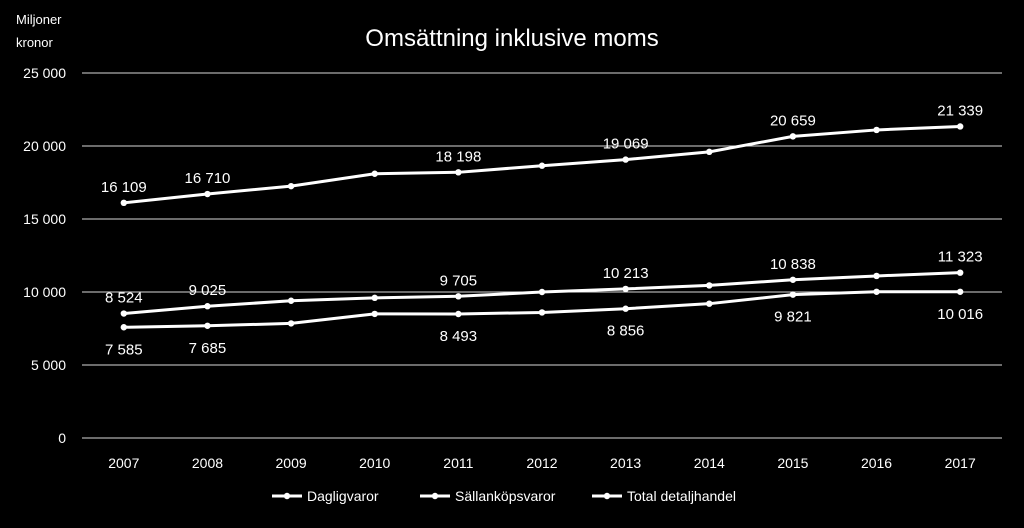 The image size is (1024, 528). What do you see at coordinates (208, 178) in the screenshot?
I see `data-label: 16 710` at bounding box center [208, 178].